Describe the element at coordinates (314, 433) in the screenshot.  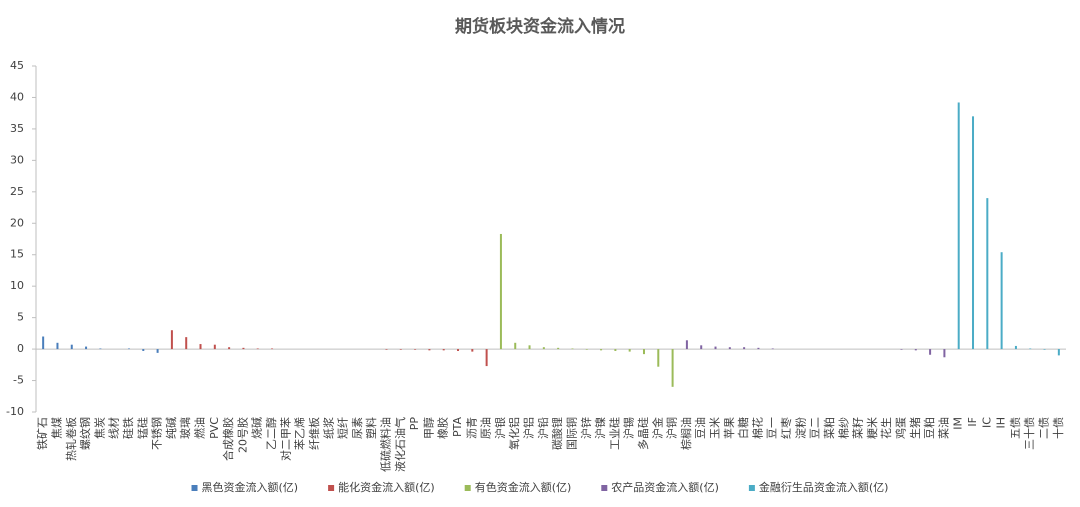
I see `x-tick-label: 纤维板` at that location.